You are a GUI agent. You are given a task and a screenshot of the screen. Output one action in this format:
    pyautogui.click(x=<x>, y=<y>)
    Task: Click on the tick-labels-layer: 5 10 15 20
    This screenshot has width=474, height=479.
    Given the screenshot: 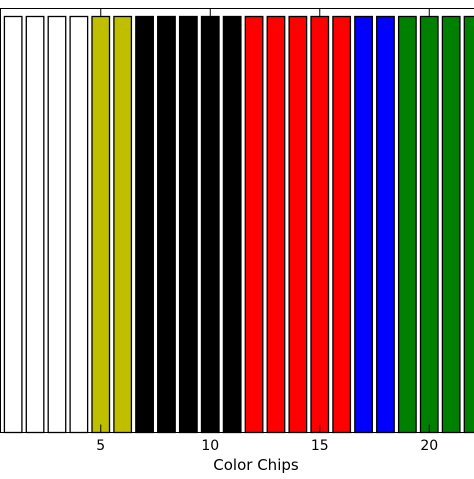 What is the action you would take?
    pyautogui.click(x=267, y=446)
    